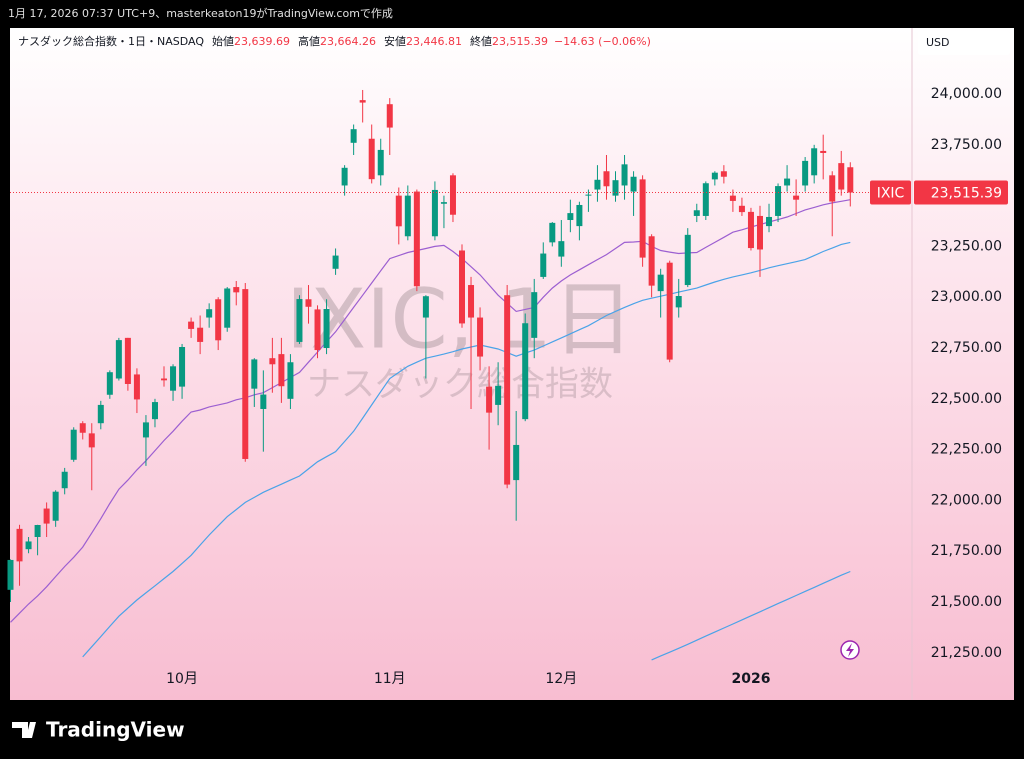 This screenshot has width=1024, height=759. I want to click on y-tick-label: 23,750.00, so click(966, 145).